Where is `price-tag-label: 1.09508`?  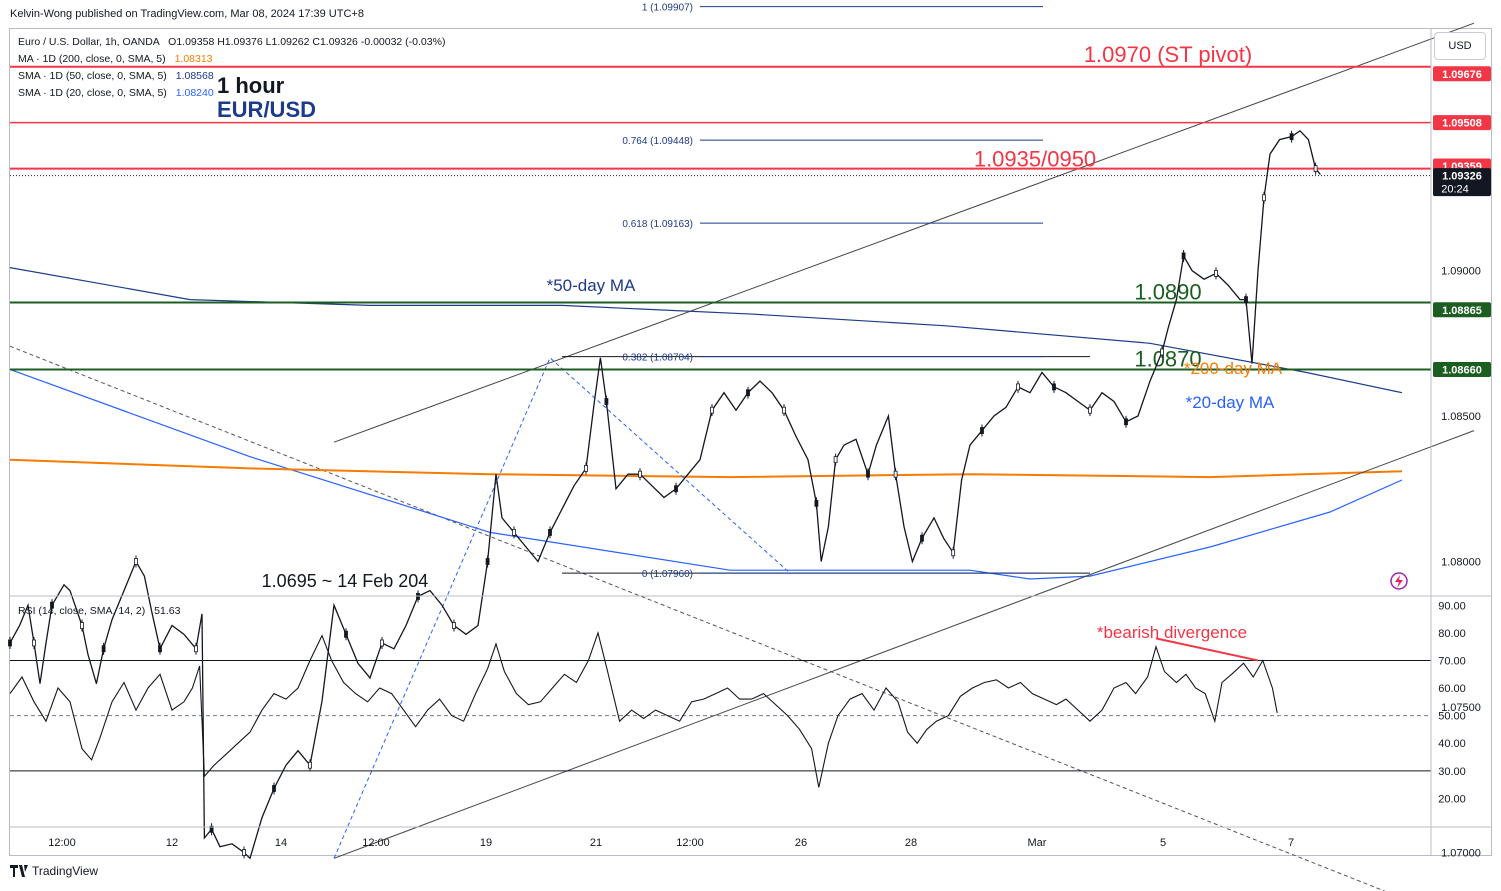
price-tag-label: 1.09508 is located at coordinates (1462, 124).